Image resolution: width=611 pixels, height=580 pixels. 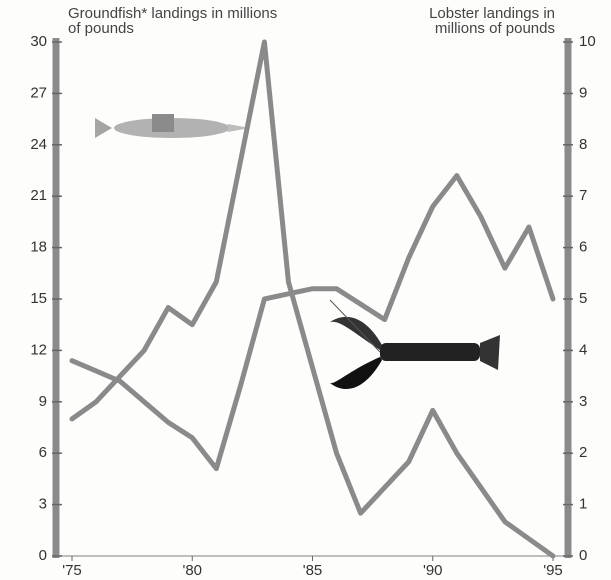 What do you see at coordinates (583, 349) in the screenshot?
I see `y2-tick-label: 4` at bounding box center [583, 349].